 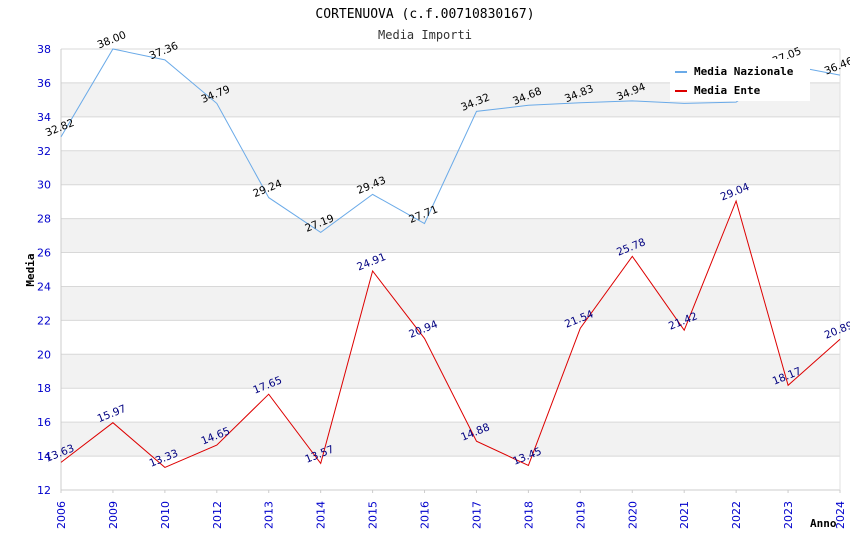 I want to click on y-tick-label: 14, so click(x=44, y=456).